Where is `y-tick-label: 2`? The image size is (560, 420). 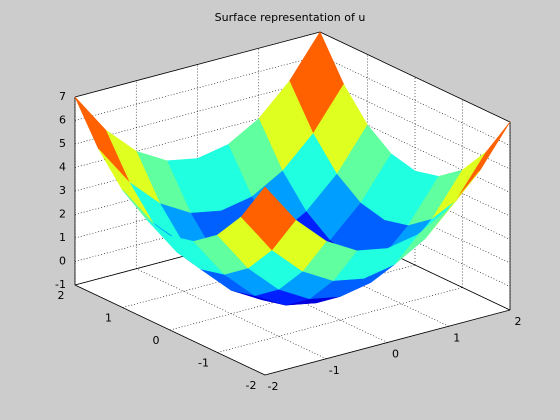 y-tick-label: 2 is located at coordinates (61, 295).